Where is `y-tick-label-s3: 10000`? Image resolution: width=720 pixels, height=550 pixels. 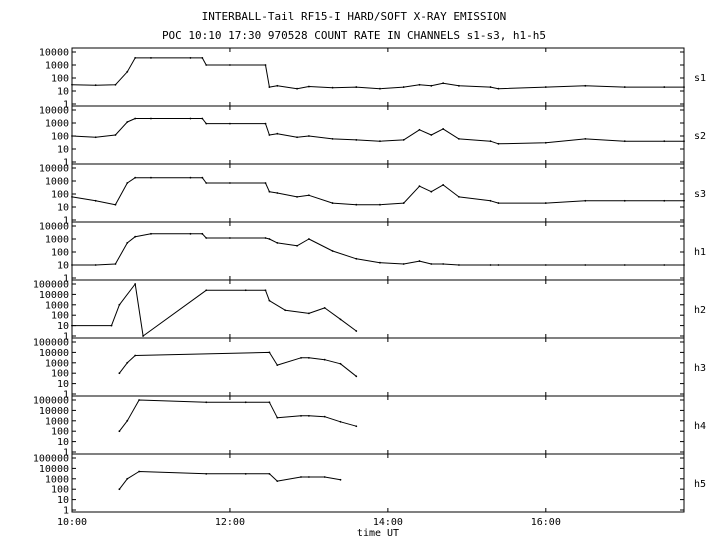 y-tick-label-s3: 10000 is located at coordinates (54, 169).